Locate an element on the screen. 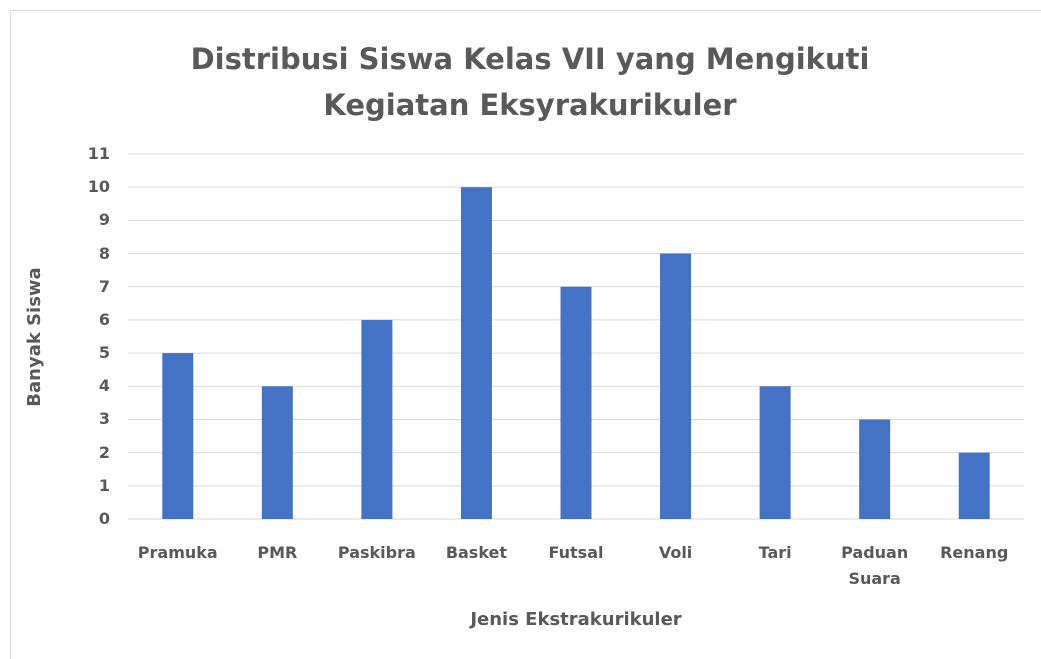  y-tick-label: 9 is located at coordinates (104, 220).